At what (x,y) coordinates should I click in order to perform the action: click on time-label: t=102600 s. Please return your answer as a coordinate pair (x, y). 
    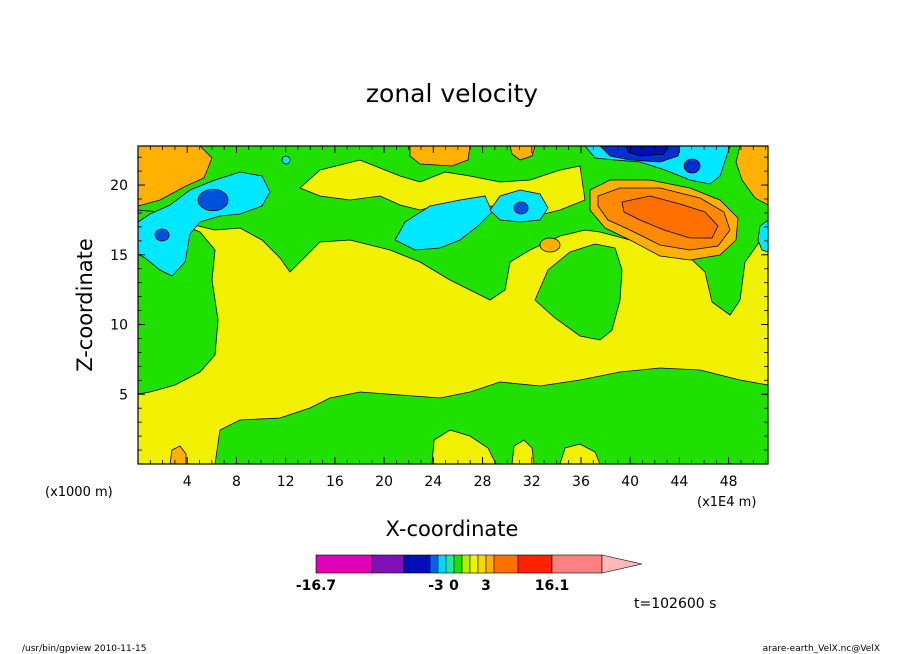
    Looking at the image, I should click on (675, 604).